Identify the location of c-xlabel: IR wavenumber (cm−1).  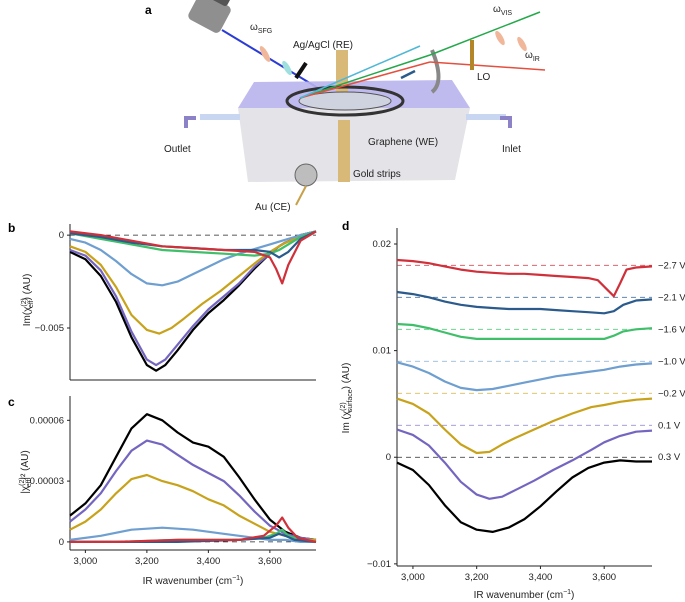
(193, 581).